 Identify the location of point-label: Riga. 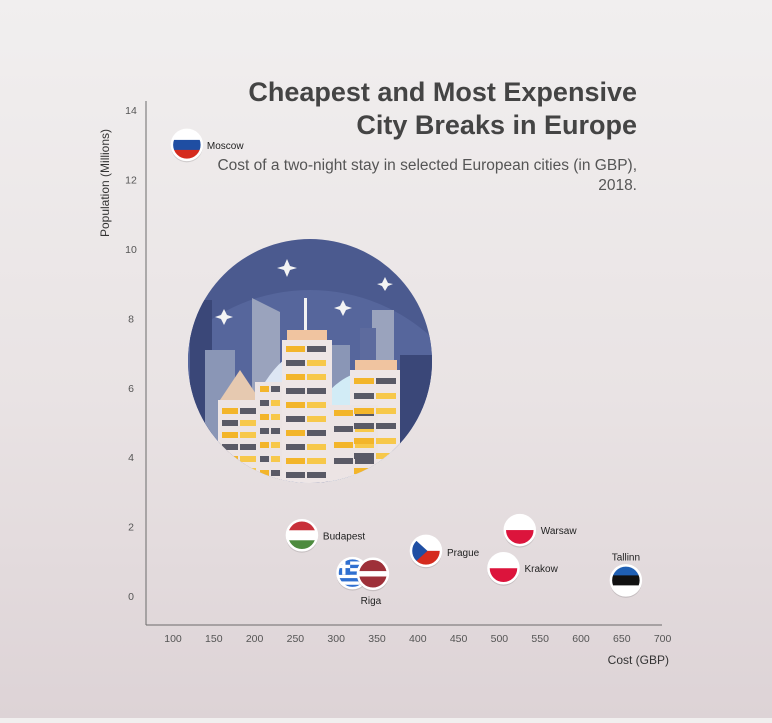
(371, 601).